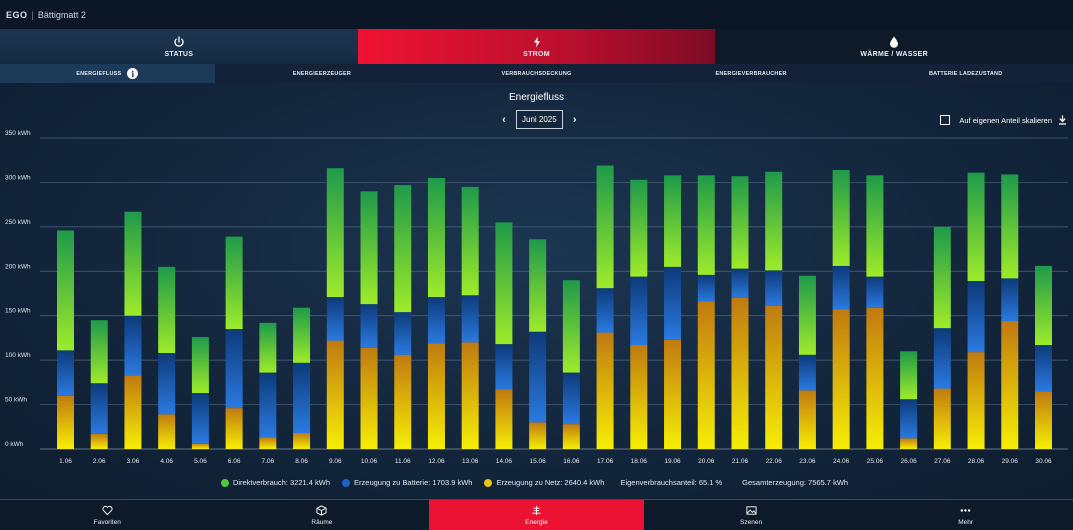 The image size is (1073, 530). Describe the element at coordinates (894, 46) in the screenshot. I see `tab-waerme-wasser: WÄRME / WASSER` at that location.